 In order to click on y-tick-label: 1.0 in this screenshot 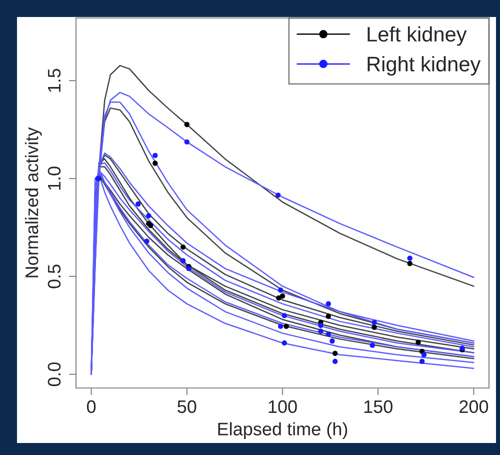, I will do `click(54, 178)`.